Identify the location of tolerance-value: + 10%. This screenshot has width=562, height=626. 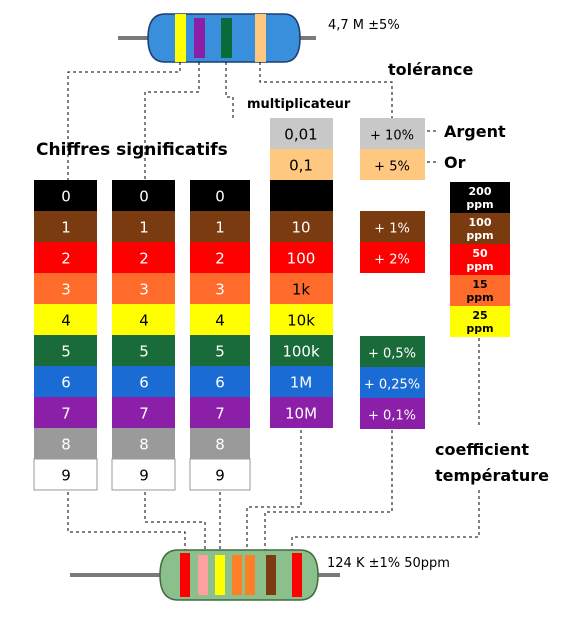
(392, 136).